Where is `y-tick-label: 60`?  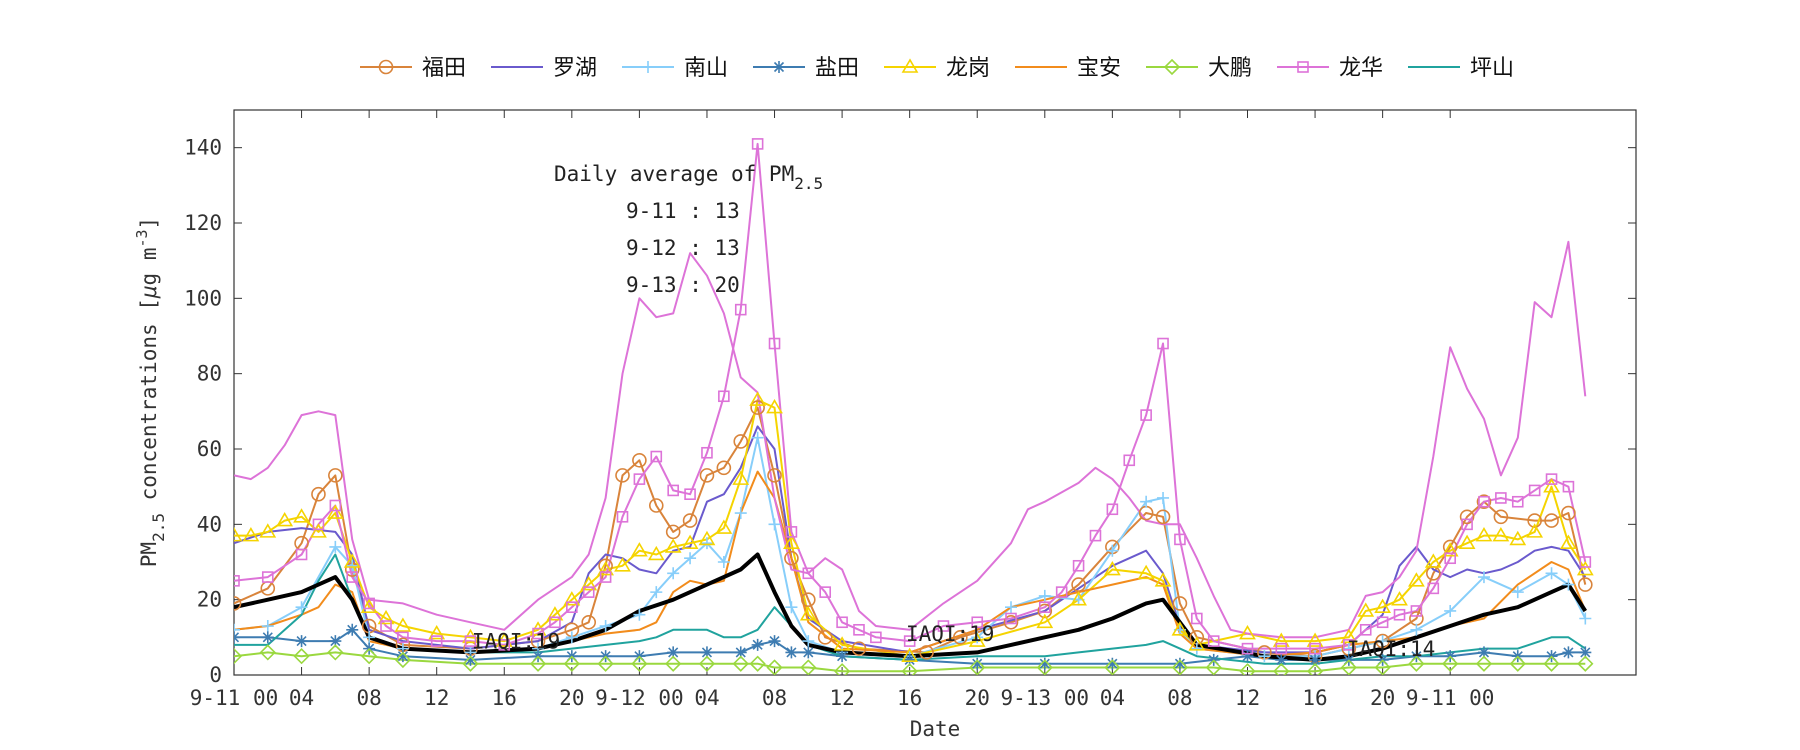 y-tick-label: 60 is located at coordinates (209, 449).